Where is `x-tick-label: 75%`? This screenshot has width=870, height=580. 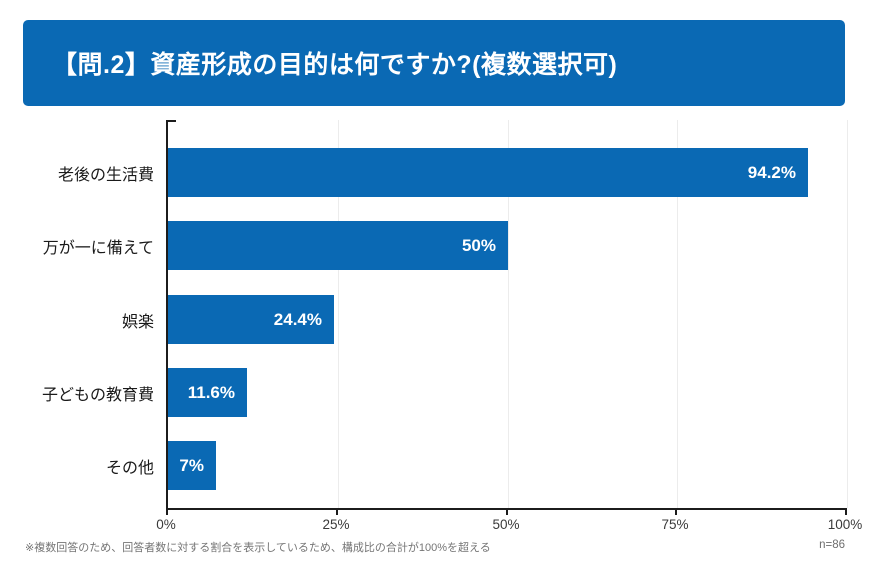
x-tick-label: 75% is located at coordinates (675, 524).